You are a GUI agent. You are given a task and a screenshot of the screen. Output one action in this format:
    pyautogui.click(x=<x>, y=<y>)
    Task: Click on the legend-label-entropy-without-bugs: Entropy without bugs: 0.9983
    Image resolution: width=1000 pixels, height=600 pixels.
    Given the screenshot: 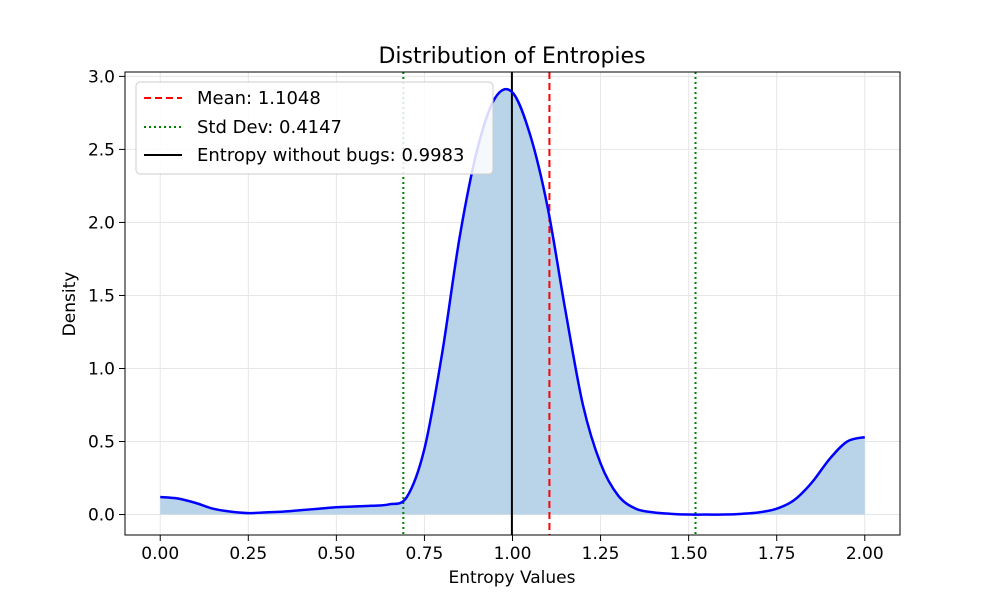 What is the action you would take?
    pyautogui.click(x=330, y=155)
    